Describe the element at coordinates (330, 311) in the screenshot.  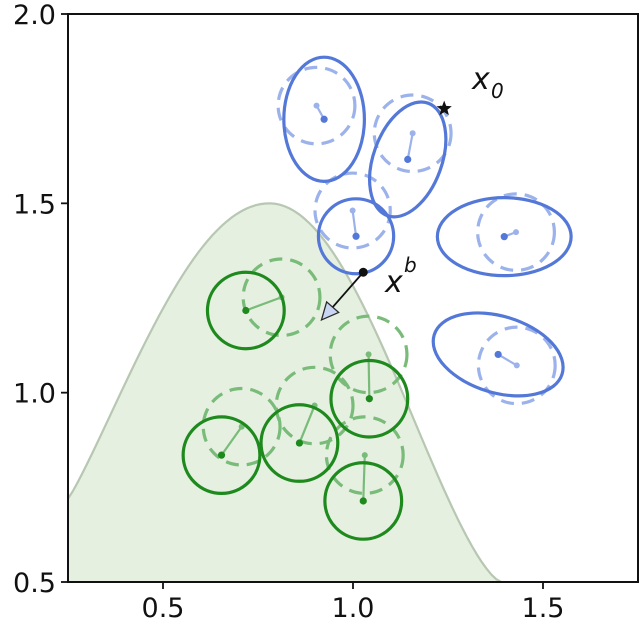
I see `descent-arrow-head` at that location.